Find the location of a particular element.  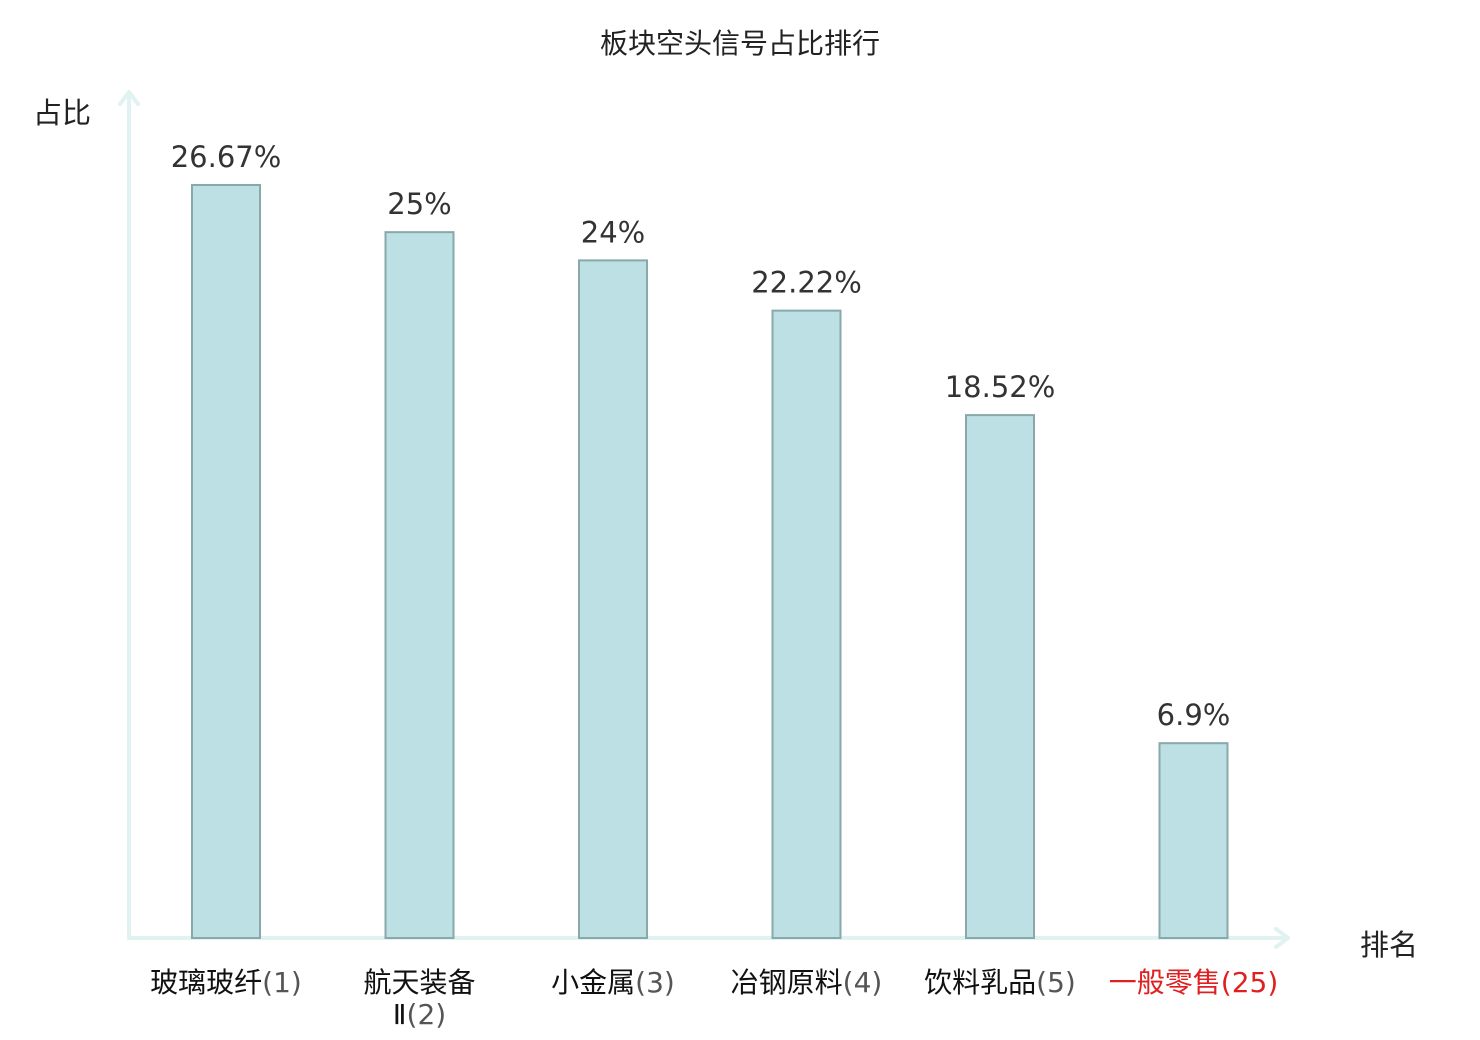

category-label-1: 玻璃玻纤(1) is located at coordinates (226, 983).